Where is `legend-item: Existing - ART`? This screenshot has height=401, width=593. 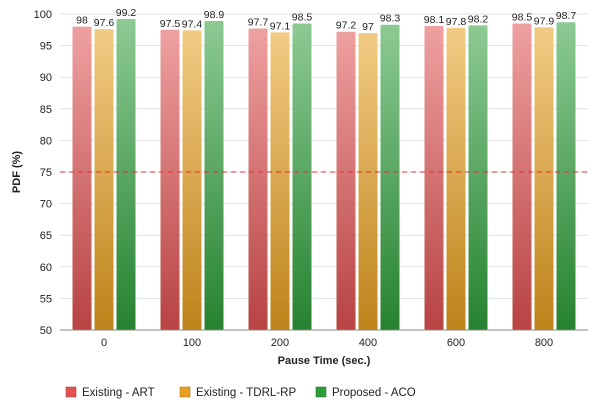 legend-item: Existing - ART is located at coordinates (110, 392).